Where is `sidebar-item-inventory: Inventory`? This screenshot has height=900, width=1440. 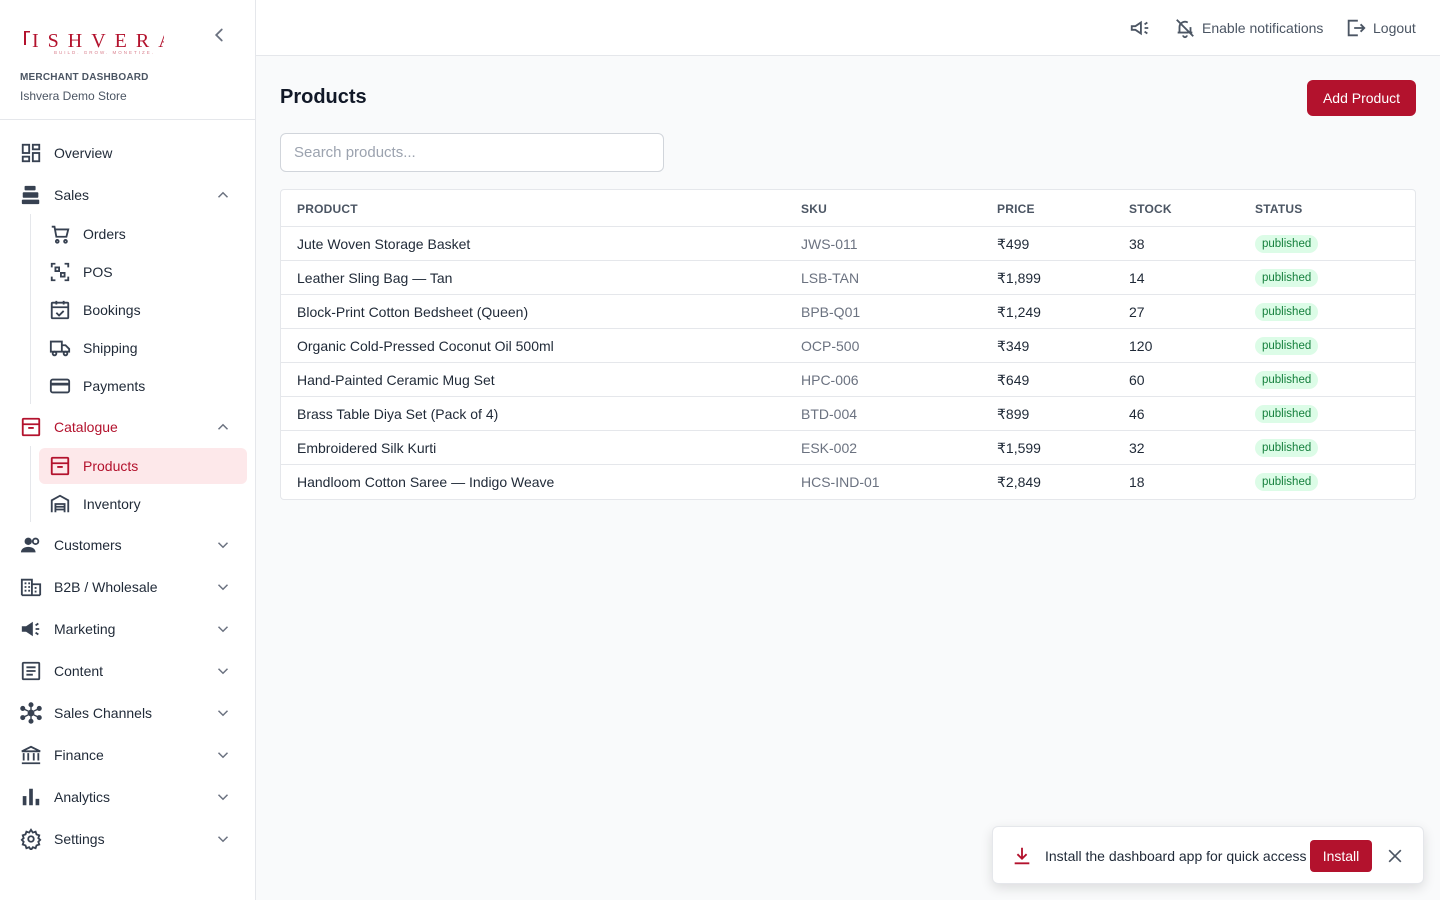
sidebar-item-inventory: Inventory is located at coordinates (143, 504).